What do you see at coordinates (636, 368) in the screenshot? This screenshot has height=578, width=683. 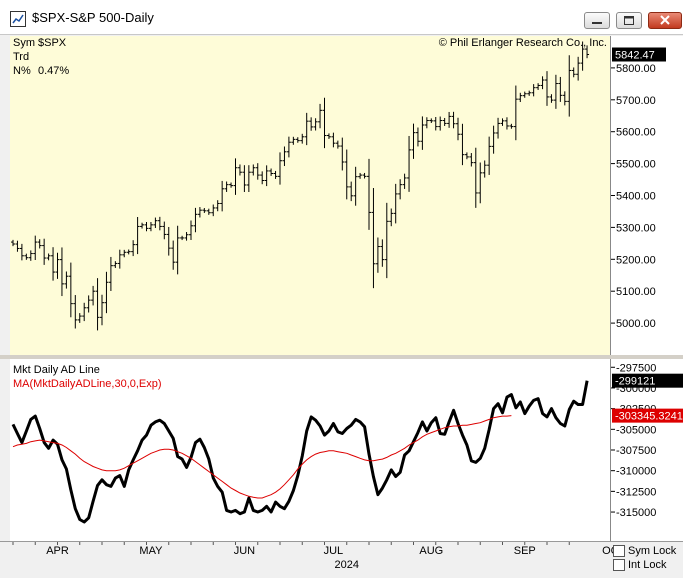 I see `ad-tick-label: -297500` at bounding box center [636, 368].